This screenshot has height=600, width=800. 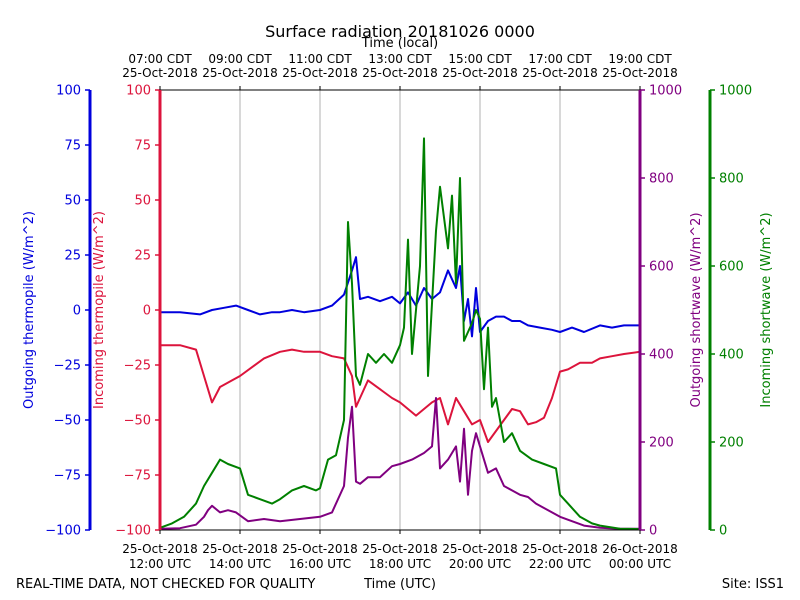 I want to click on incoming-shortwave-tick-label: 400, so click(x=731, y=355).